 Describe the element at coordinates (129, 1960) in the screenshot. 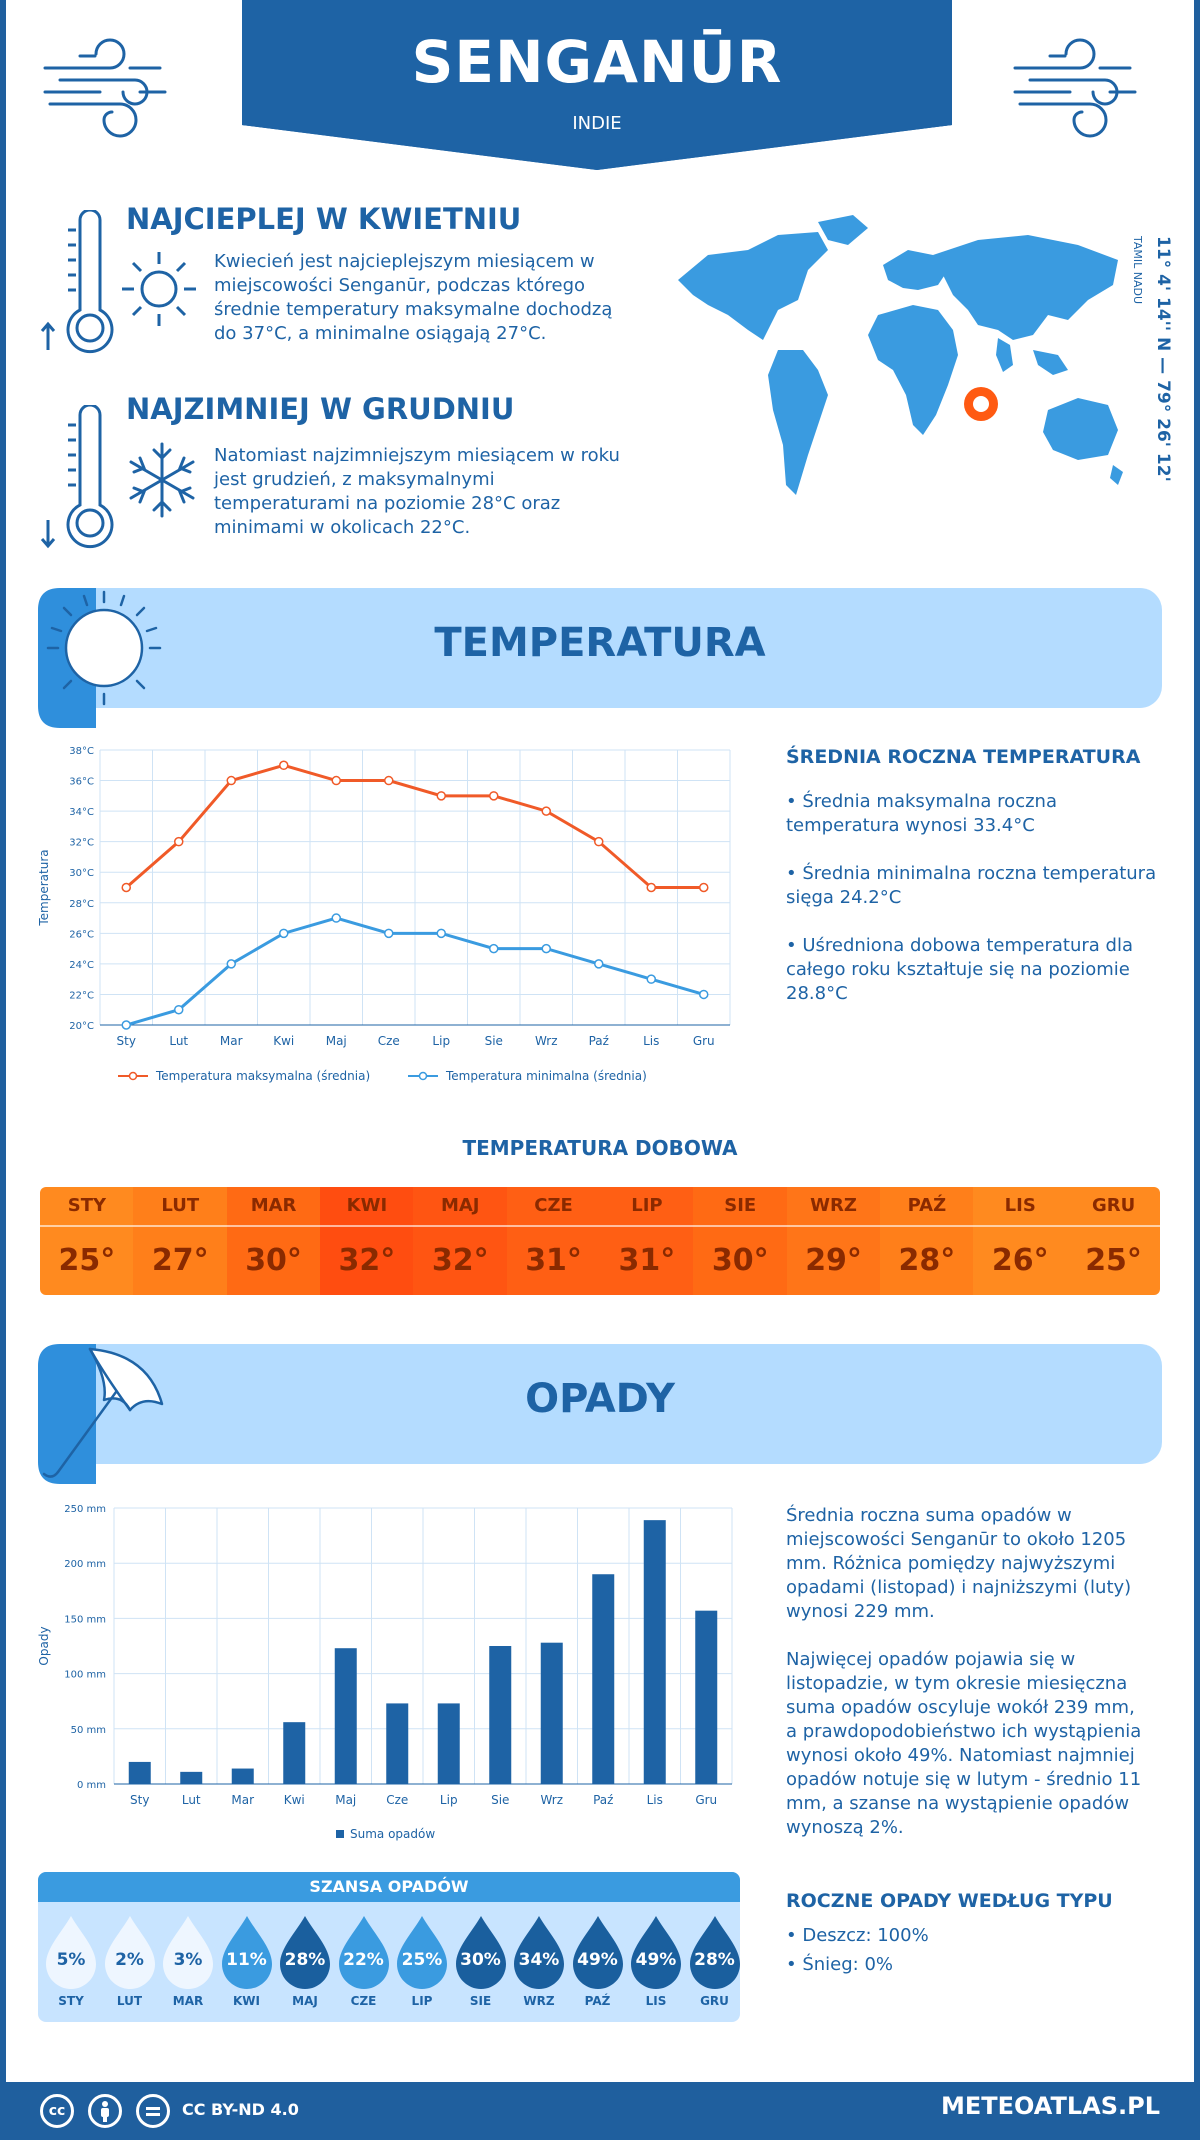

I see `rain-chance-value: 2%` at that location.